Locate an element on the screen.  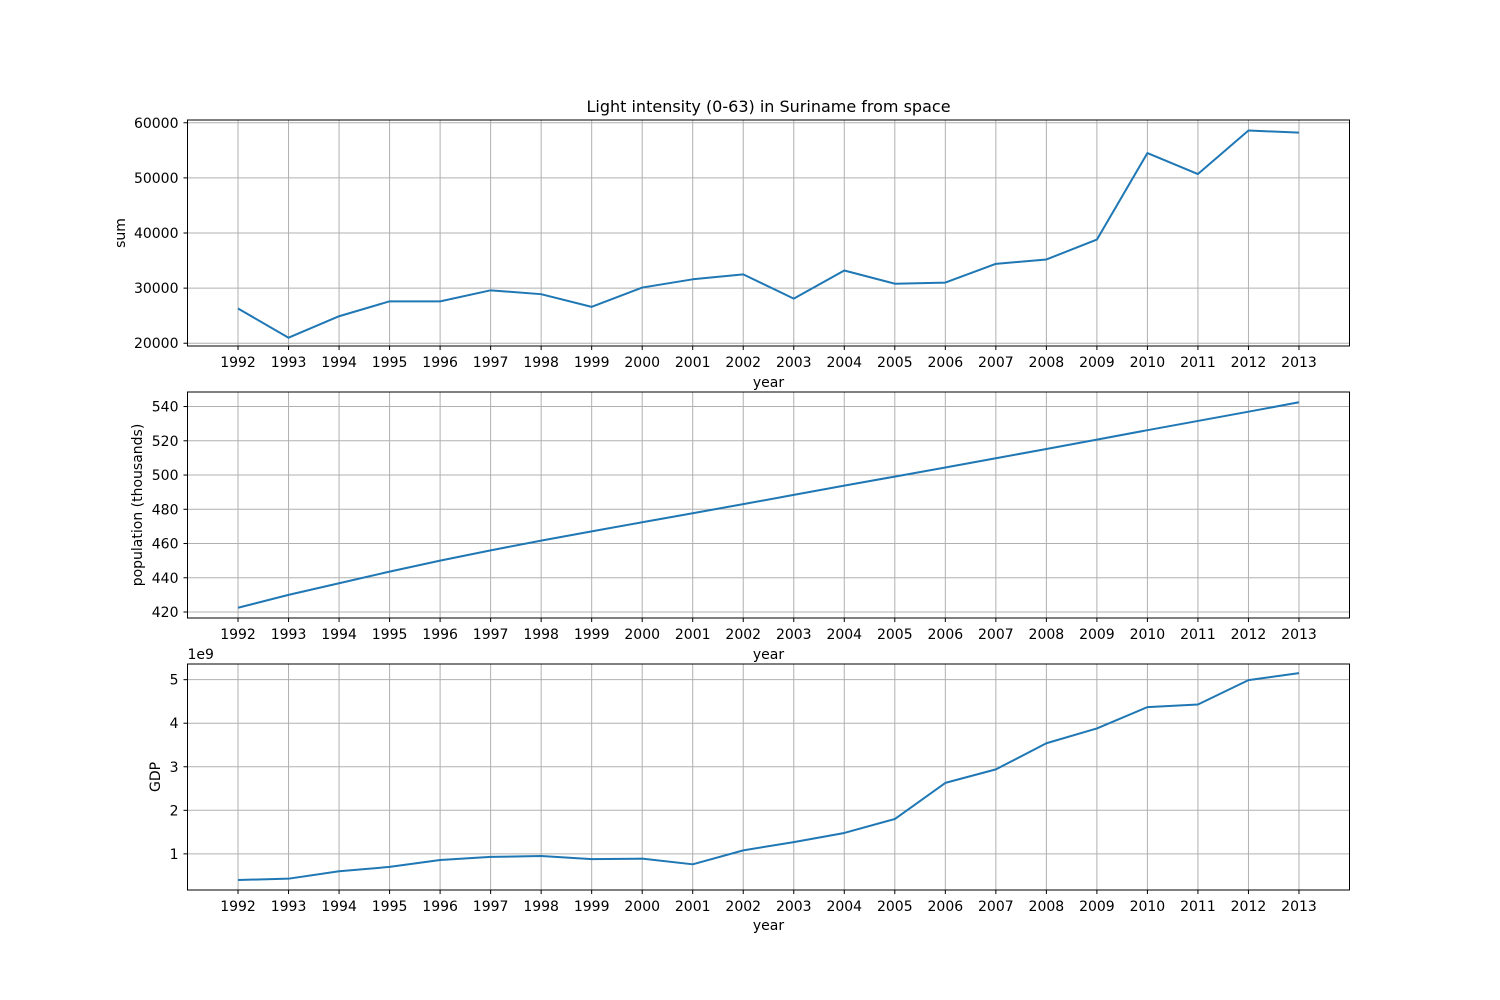
y-tick-label: 500 is located at coordinates (165, 476).